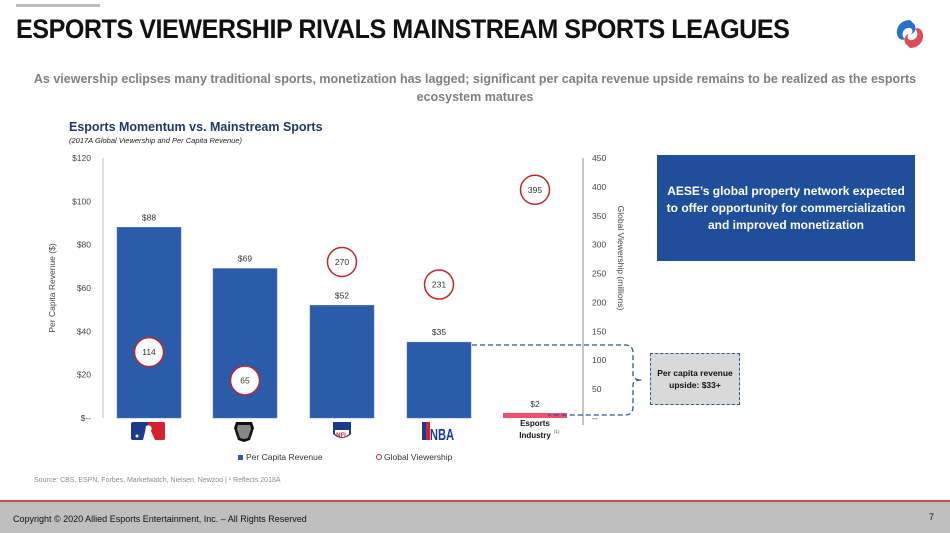 This screenshot has height=533, width=950. I want to click on viewership-value-label: 231, so click(439, 285).